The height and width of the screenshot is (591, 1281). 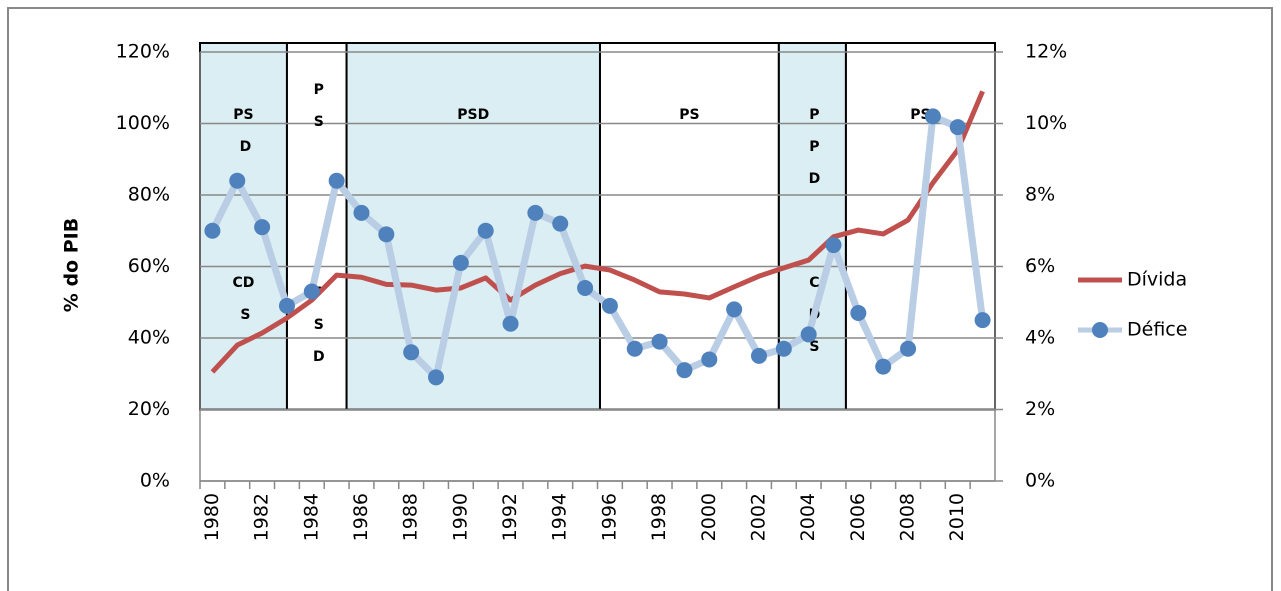 I want to click on y-axis-title: % do PIB, so click(x=72, y=265).